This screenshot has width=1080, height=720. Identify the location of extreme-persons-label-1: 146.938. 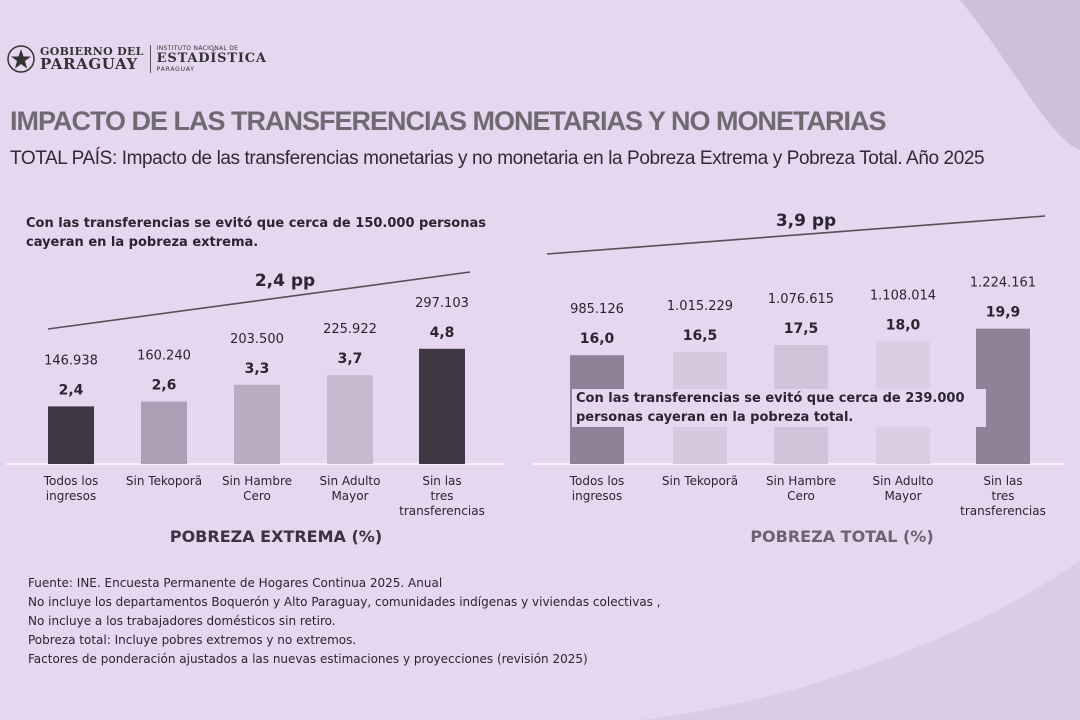
(71, 360).